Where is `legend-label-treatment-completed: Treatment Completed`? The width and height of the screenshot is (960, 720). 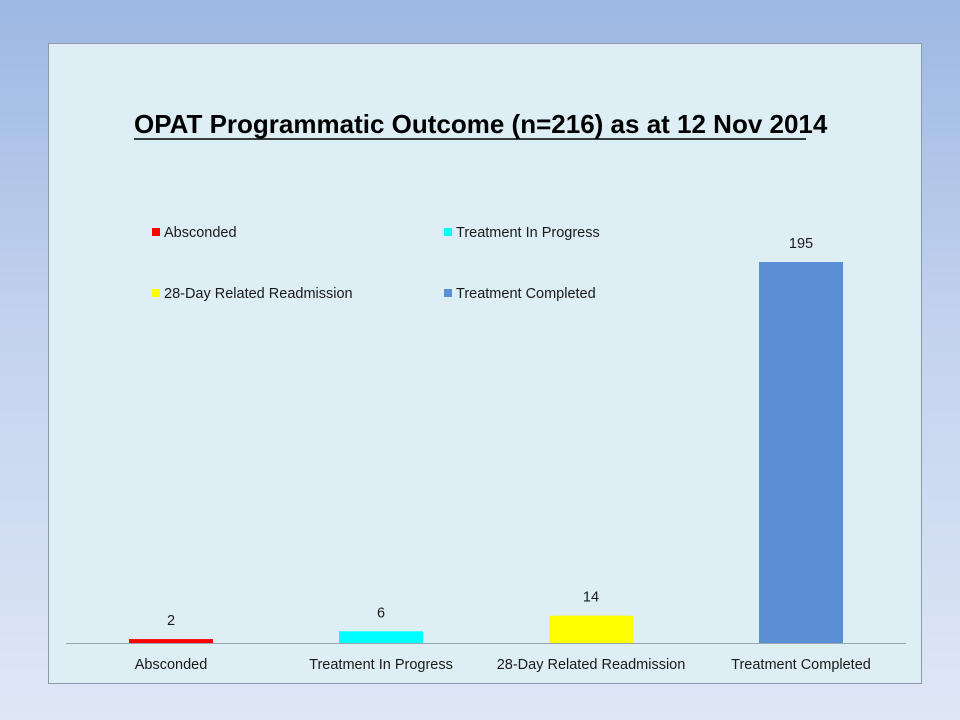 legend-label-treatment-completed: Treatment Completed is located at coordinates (526, 294).